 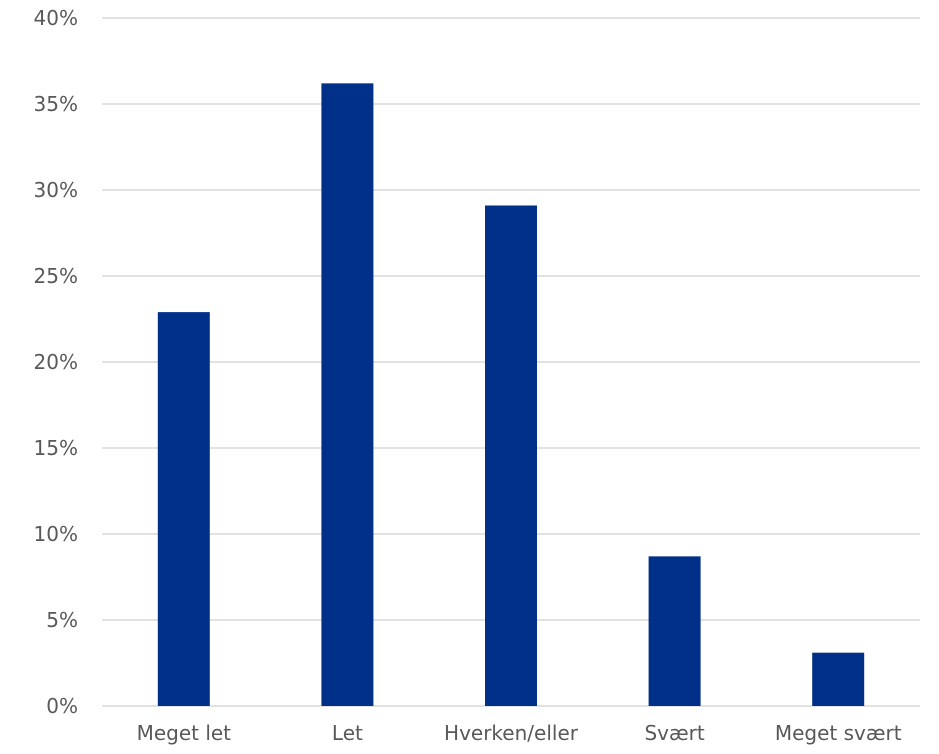 I want to click on y-tick-label: 10%, so click(x=56, y=534).